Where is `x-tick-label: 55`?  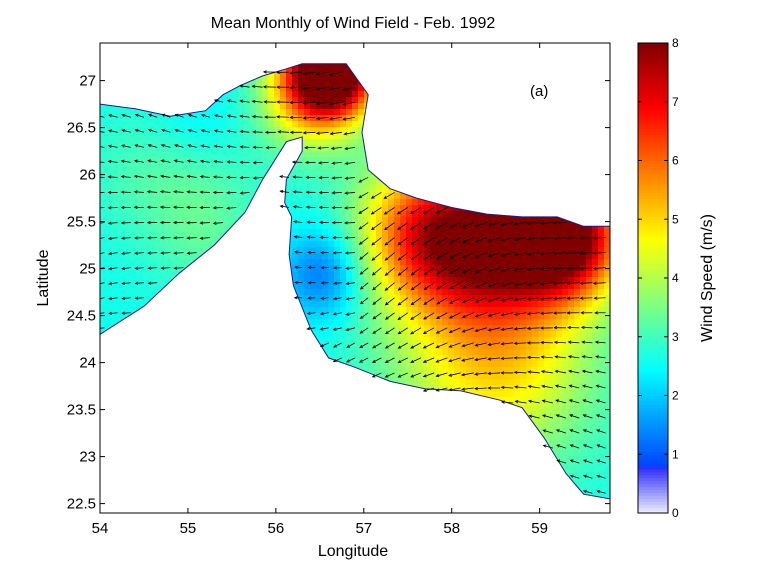
x-tick-label: 55 is located at coordinates (188, 528).